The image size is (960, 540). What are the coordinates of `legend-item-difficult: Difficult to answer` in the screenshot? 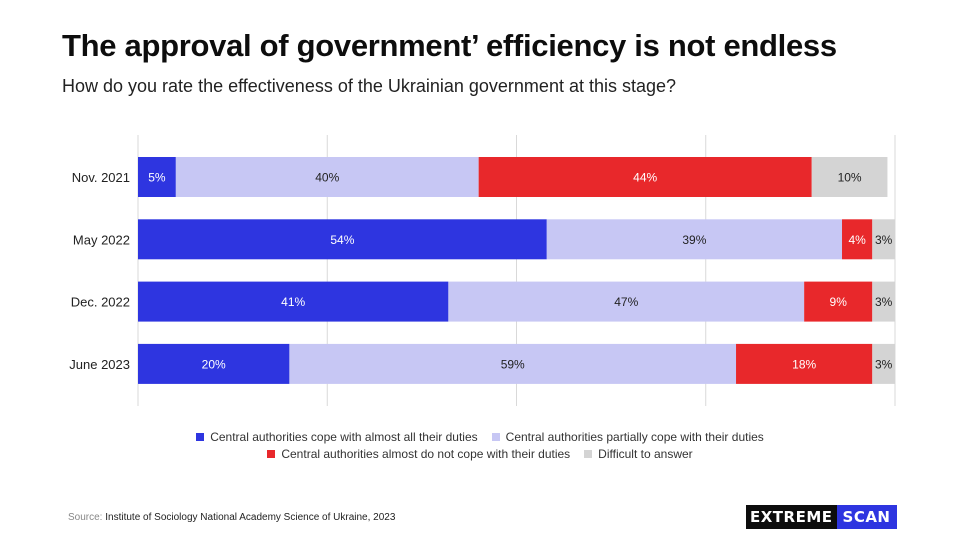 It's located at (638, 453).